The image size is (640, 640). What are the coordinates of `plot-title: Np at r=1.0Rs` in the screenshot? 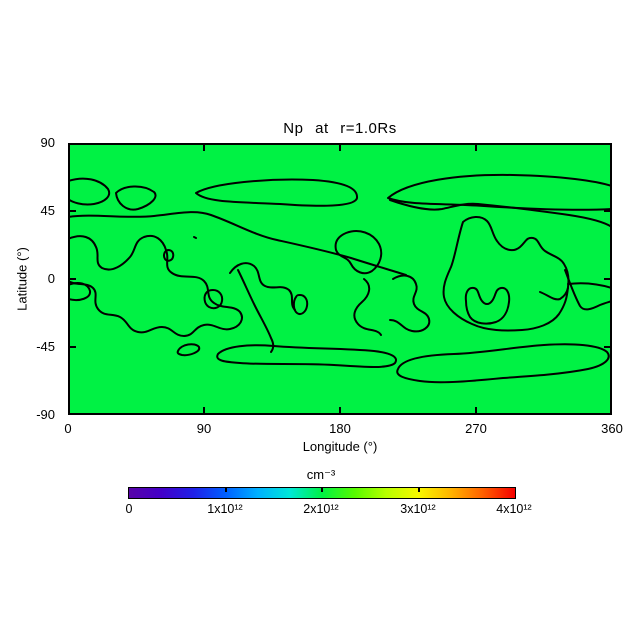 It's located at (340, 128).